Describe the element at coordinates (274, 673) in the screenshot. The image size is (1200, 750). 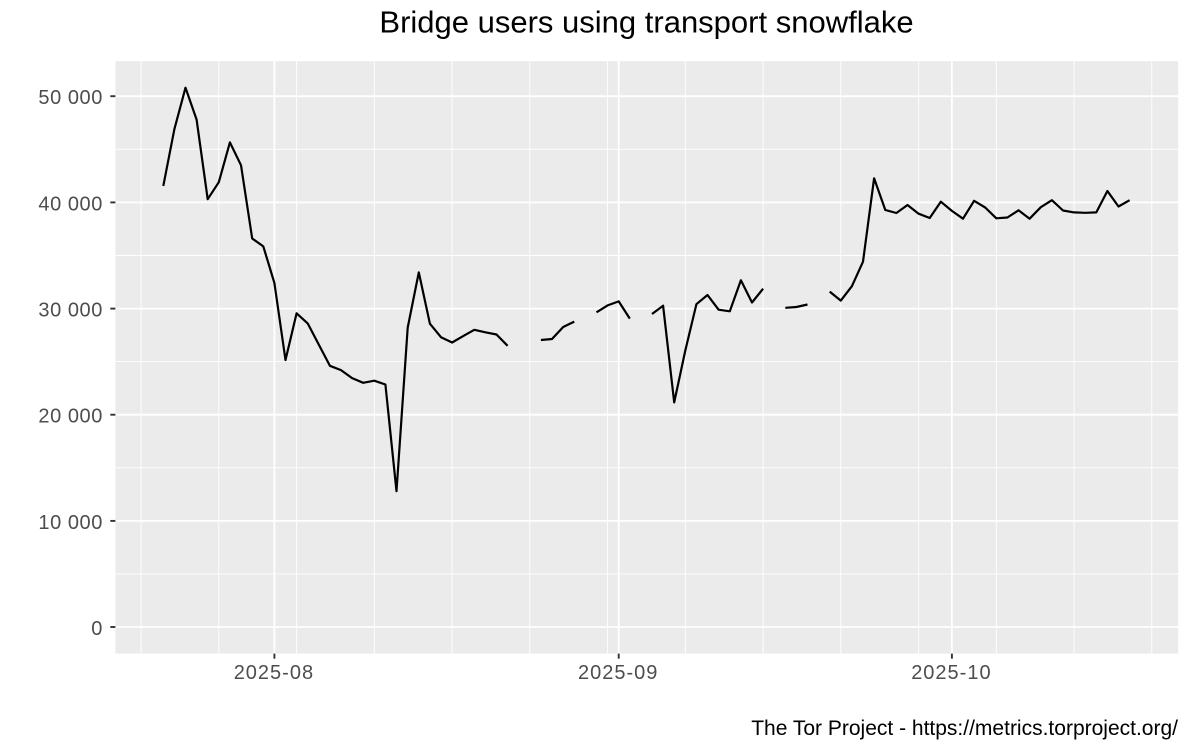
I see `svg-text: 2025-08` at that location.